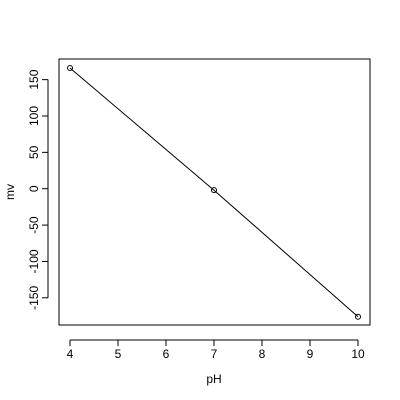 The image size is (400, 400). Describe the element at coordinates (34, 152) in the screenshot. I see `y-tick-label: 50` at that location.